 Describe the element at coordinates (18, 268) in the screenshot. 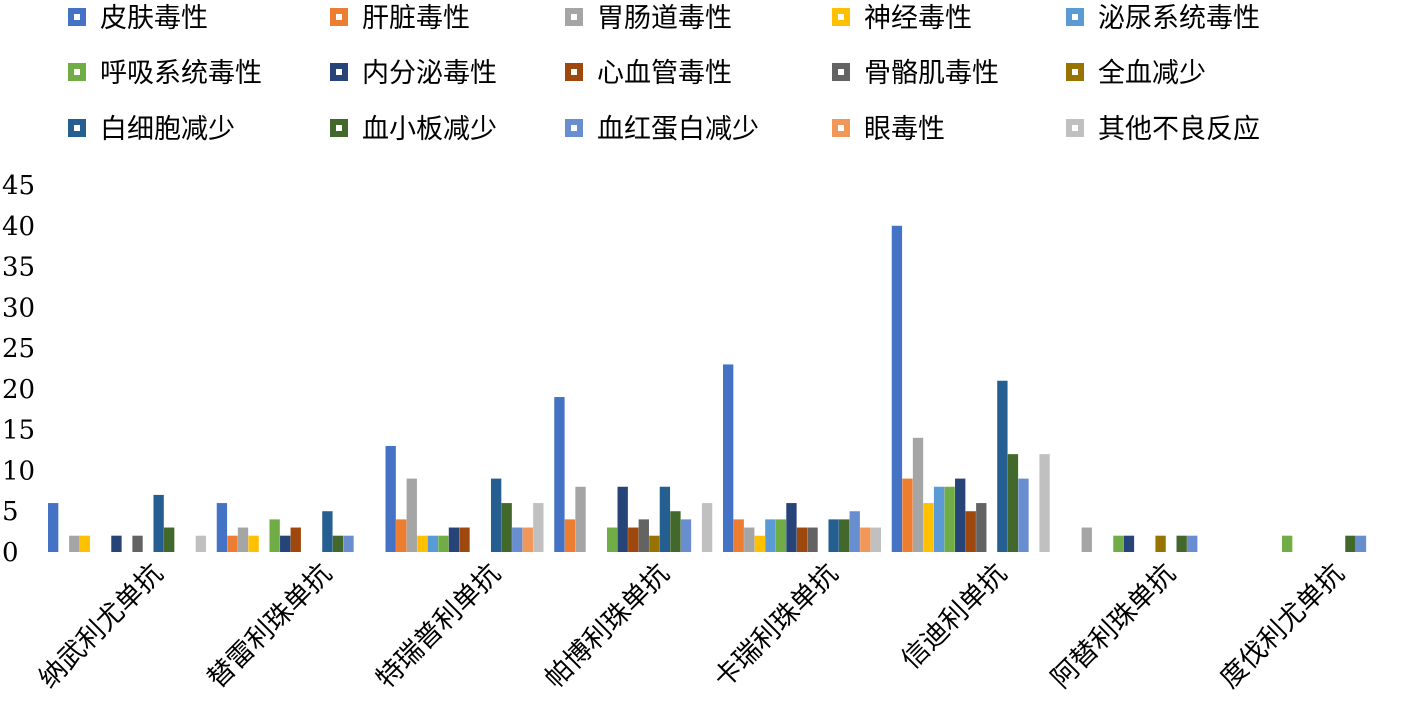

I see `y-tick-label: 35` at that location.